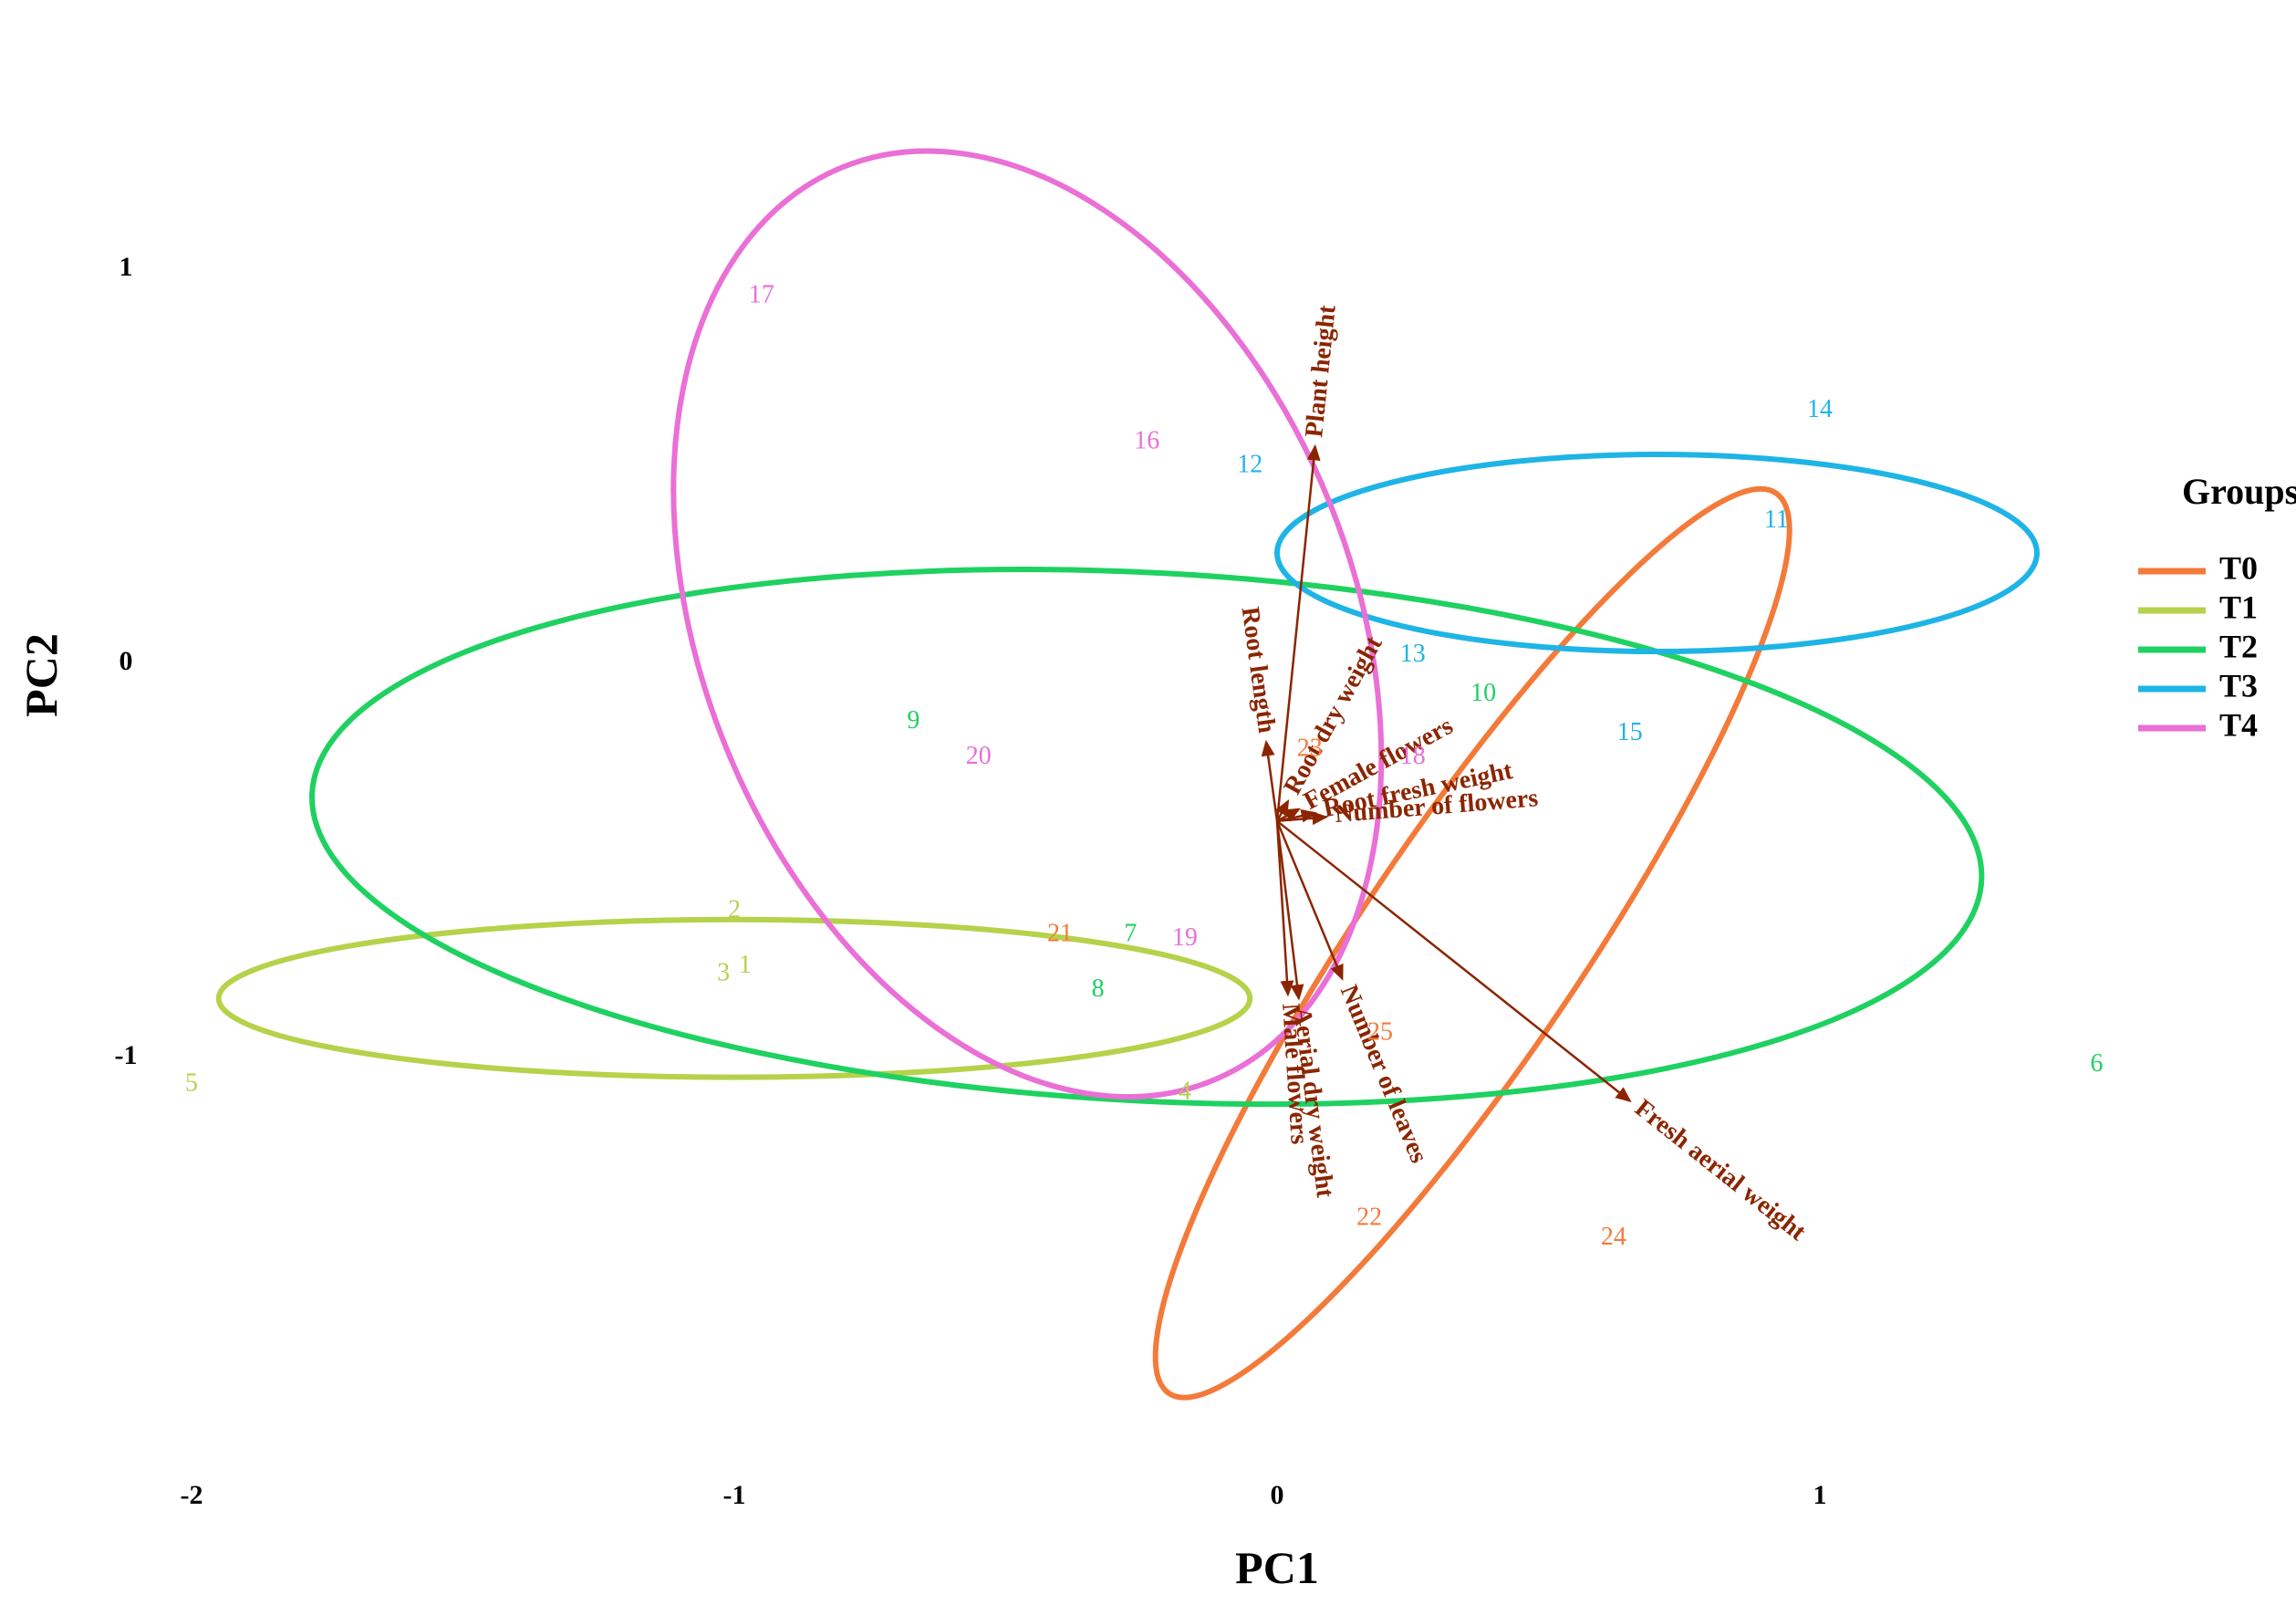 The image size is (2296, 1605). Describe the element at coordinates (2238, 685) in the screenshot. I see `legend-label-t3: T3` at that location.